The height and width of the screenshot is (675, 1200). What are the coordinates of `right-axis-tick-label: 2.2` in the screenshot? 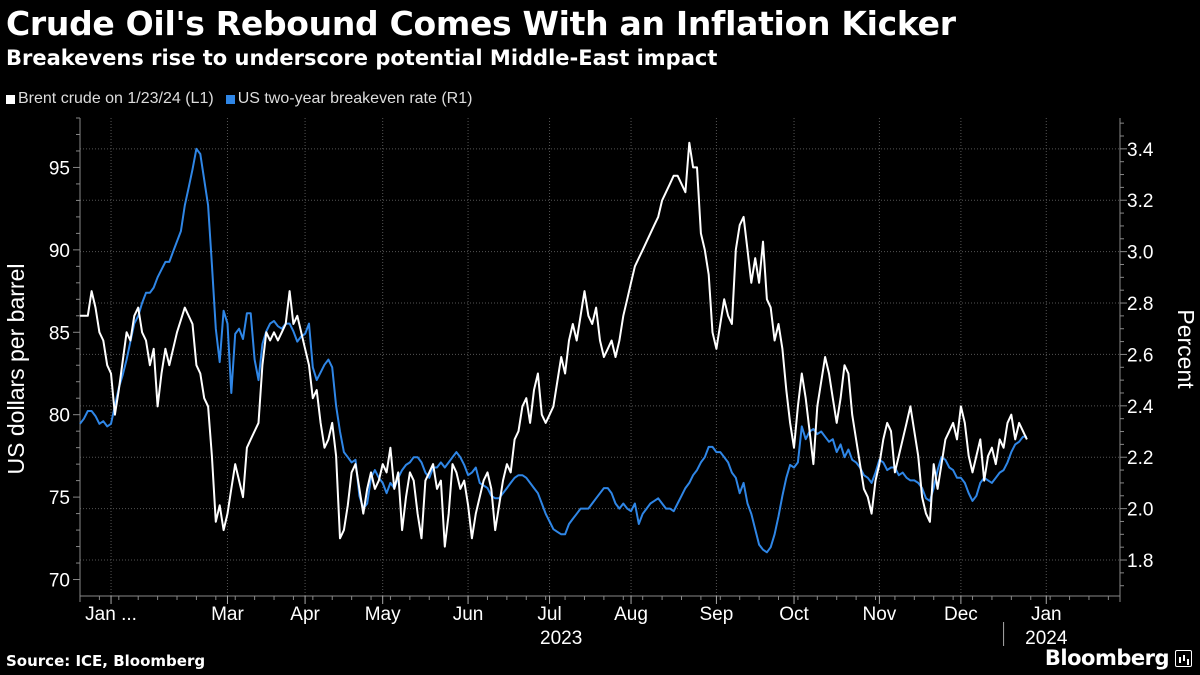 It's located at (1140, 458).